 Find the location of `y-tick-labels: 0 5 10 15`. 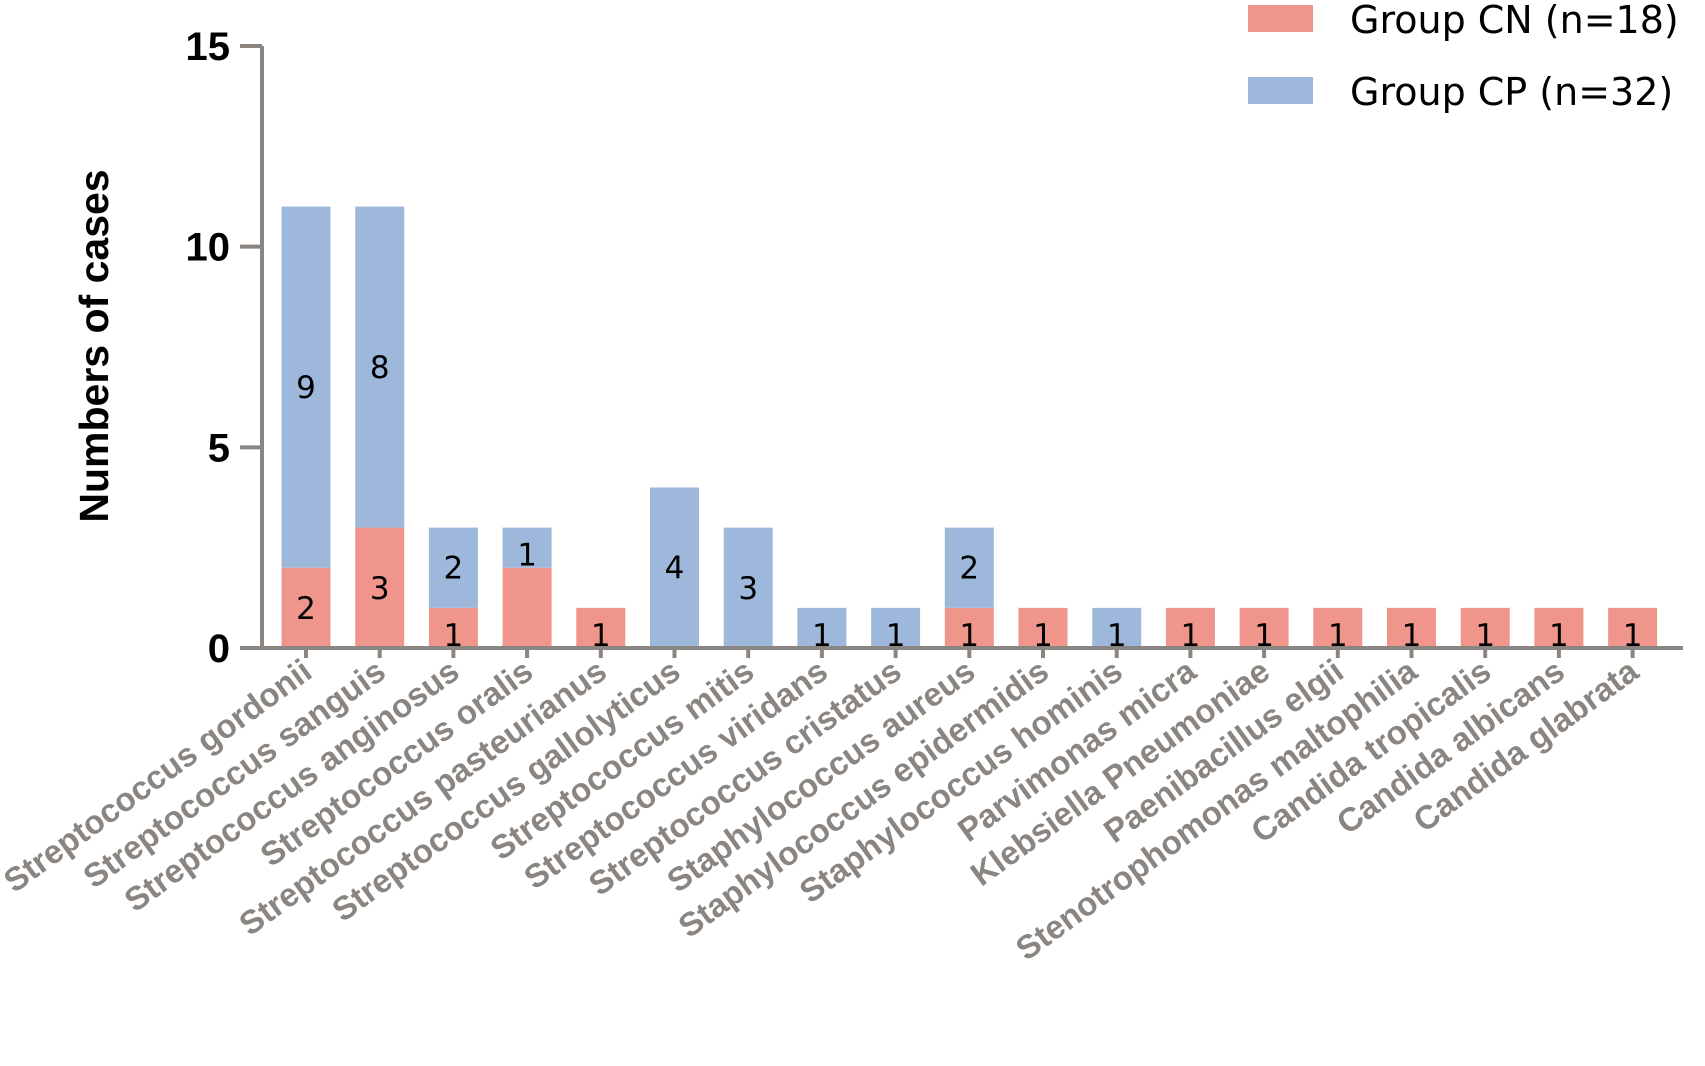

y-tick-labels: 0 5 10 15 is located at coordinates (208, 348).